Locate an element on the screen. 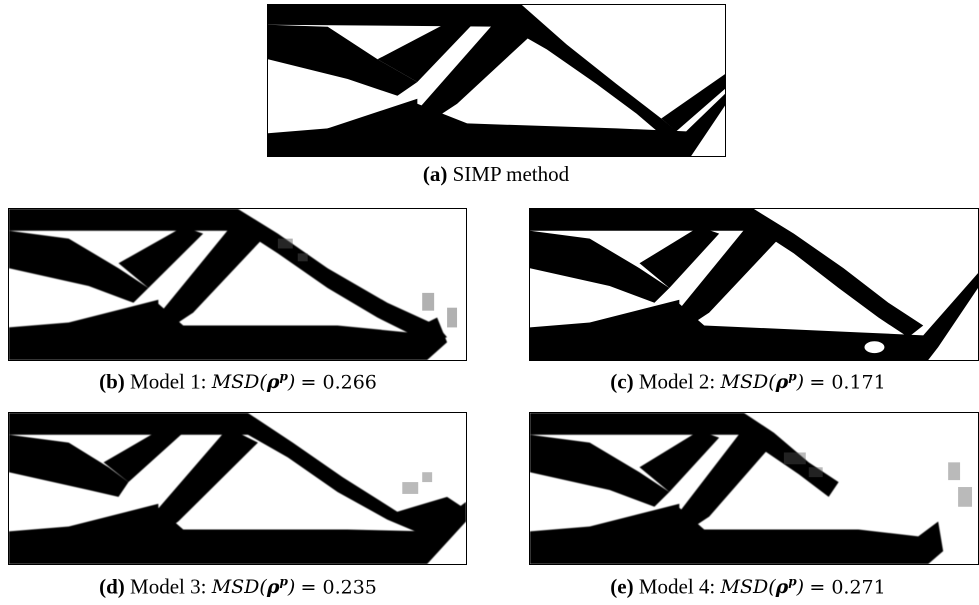 Image resolution: width=979 pixels, height=605 pixels. caption-b-metric: MSD(ρp) is located at coordinates (253, 382).